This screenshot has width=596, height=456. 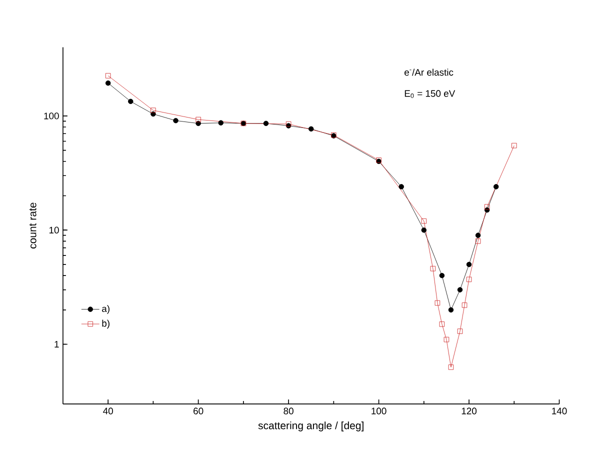 What do you see at coordinates (379, 410) in the screenshot?
I see `x-tick-label: 100` at bounding box center [379, 410].